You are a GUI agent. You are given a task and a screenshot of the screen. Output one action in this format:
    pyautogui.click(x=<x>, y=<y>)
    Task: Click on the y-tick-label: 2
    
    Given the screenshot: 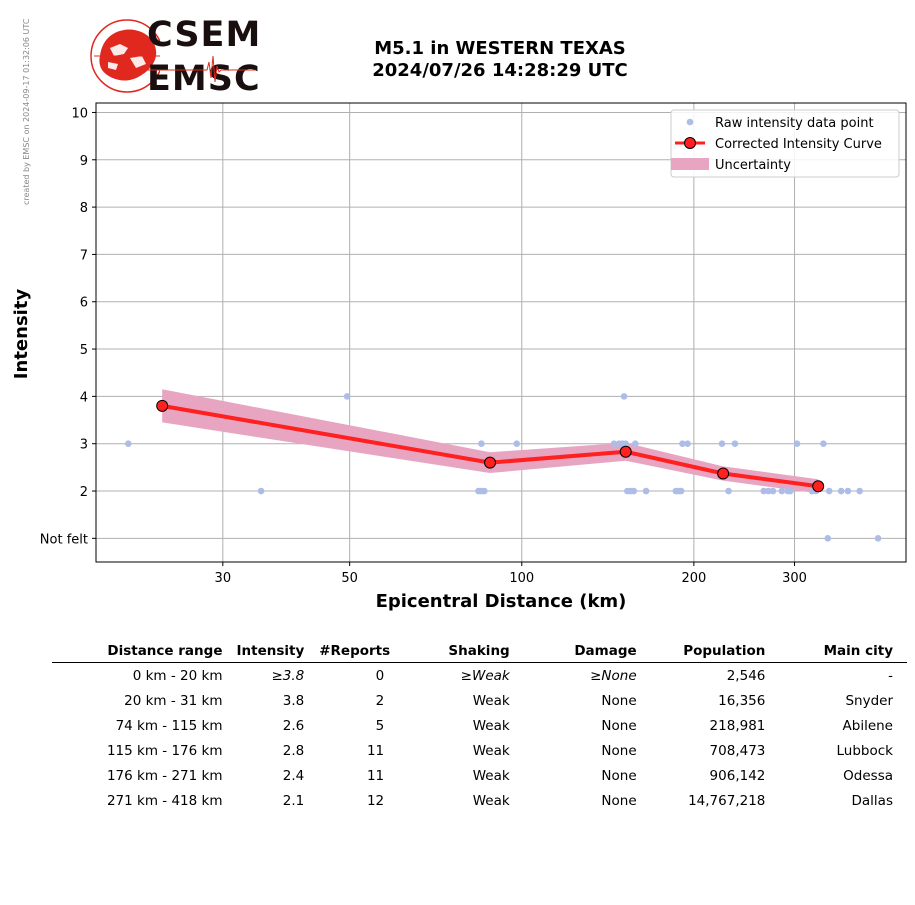 What is the action you would take?
    pyautogui.click(x=84, y=492)
    